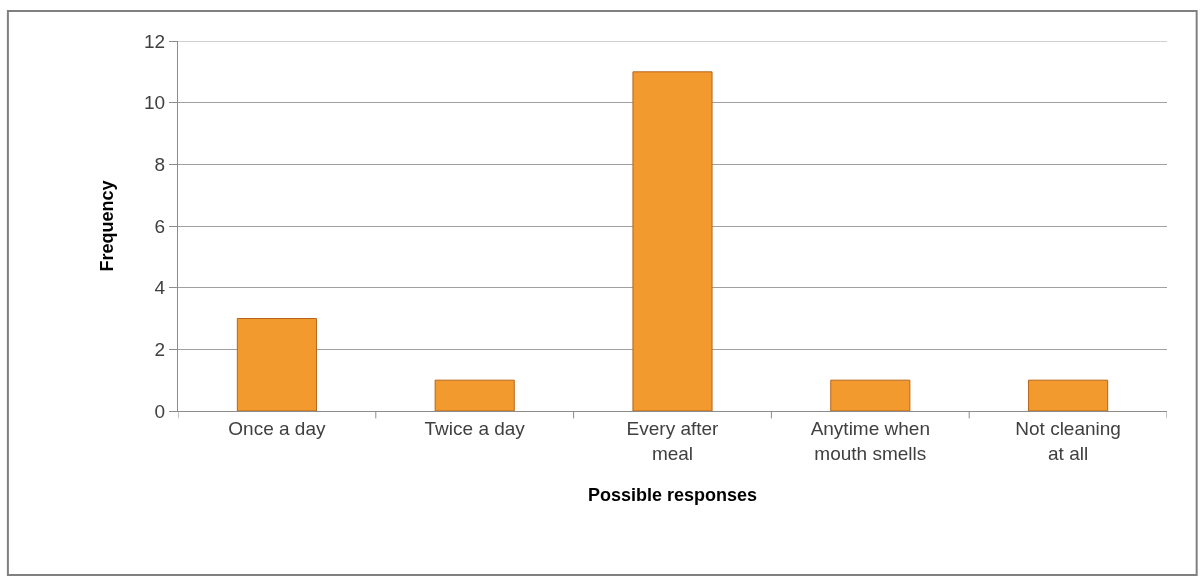 The width and height of the screenshot is (1203, 581). I want to click on x-tick-label: Not cleaning at all, so click(1068, 440).